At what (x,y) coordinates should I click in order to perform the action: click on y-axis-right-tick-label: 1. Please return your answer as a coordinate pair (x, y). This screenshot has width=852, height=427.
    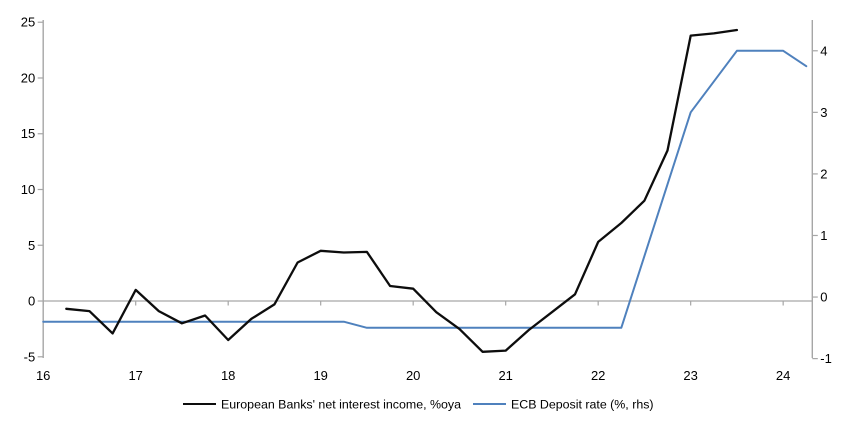
    Looking at the image, I should click on (823, 235).